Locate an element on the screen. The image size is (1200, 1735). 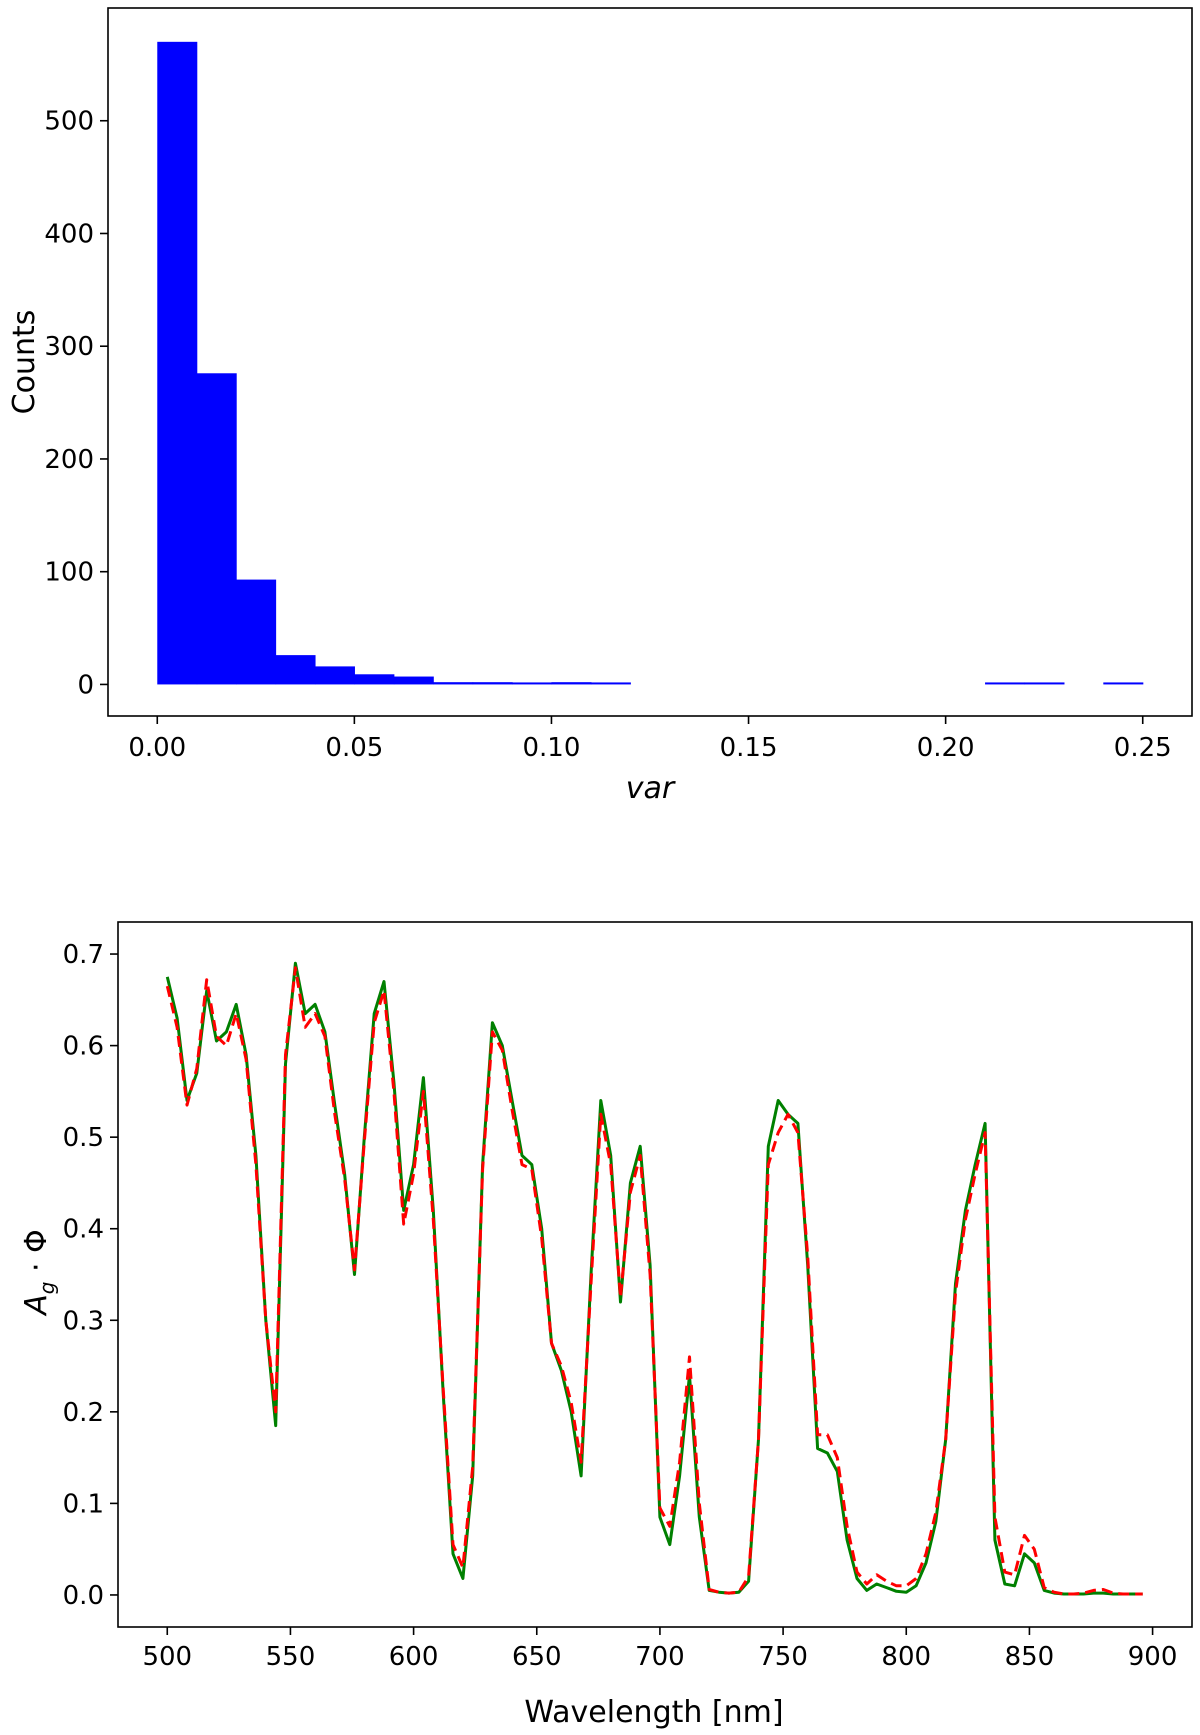
spectrum-y-tick-label: 0.5 is located at coordinates (83, 1138).